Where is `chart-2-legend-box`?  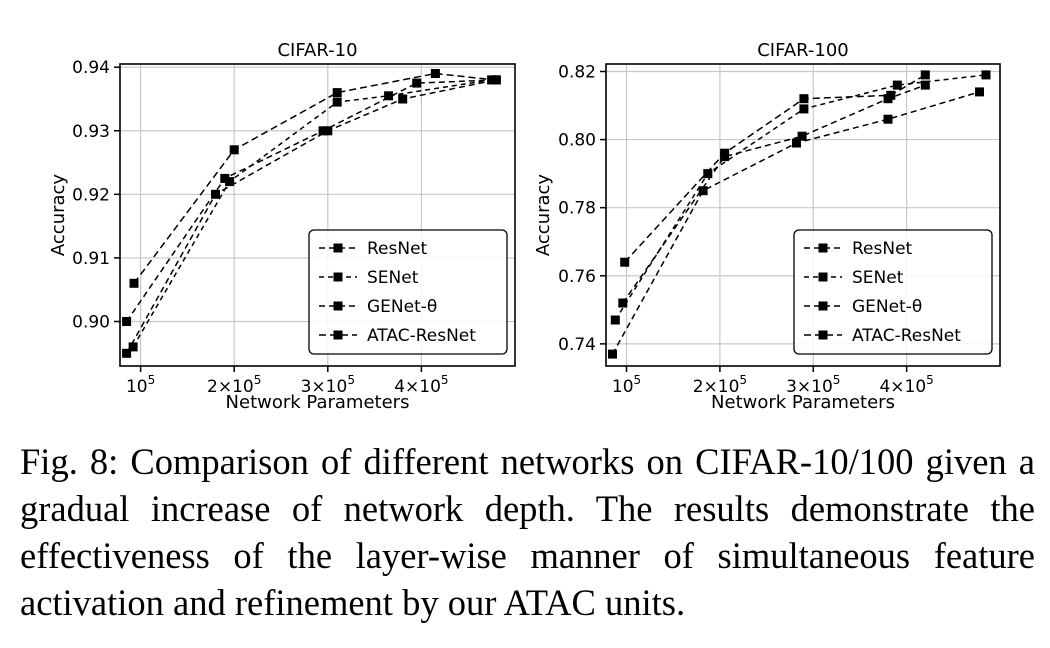 chart-2-legend-box is located at coordinates (893, 292).